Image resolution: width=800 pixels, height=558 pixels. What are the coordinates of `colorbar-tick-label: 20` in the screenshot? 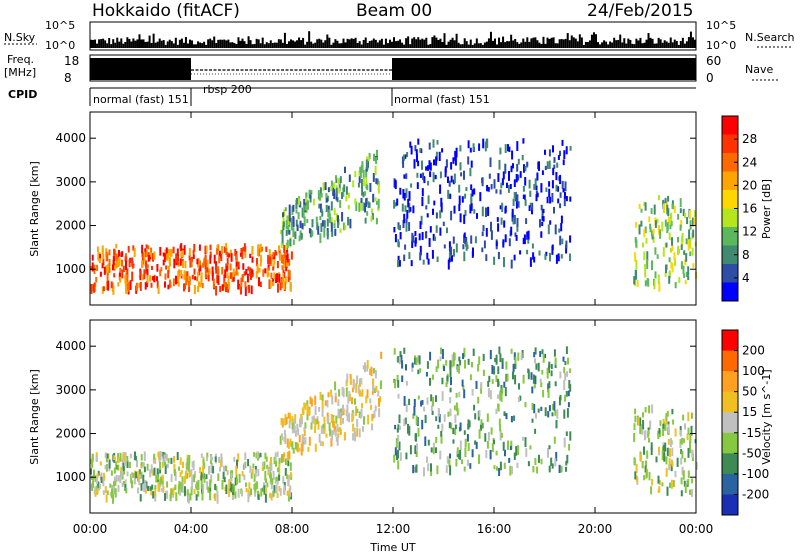 It's located at (749, 185).